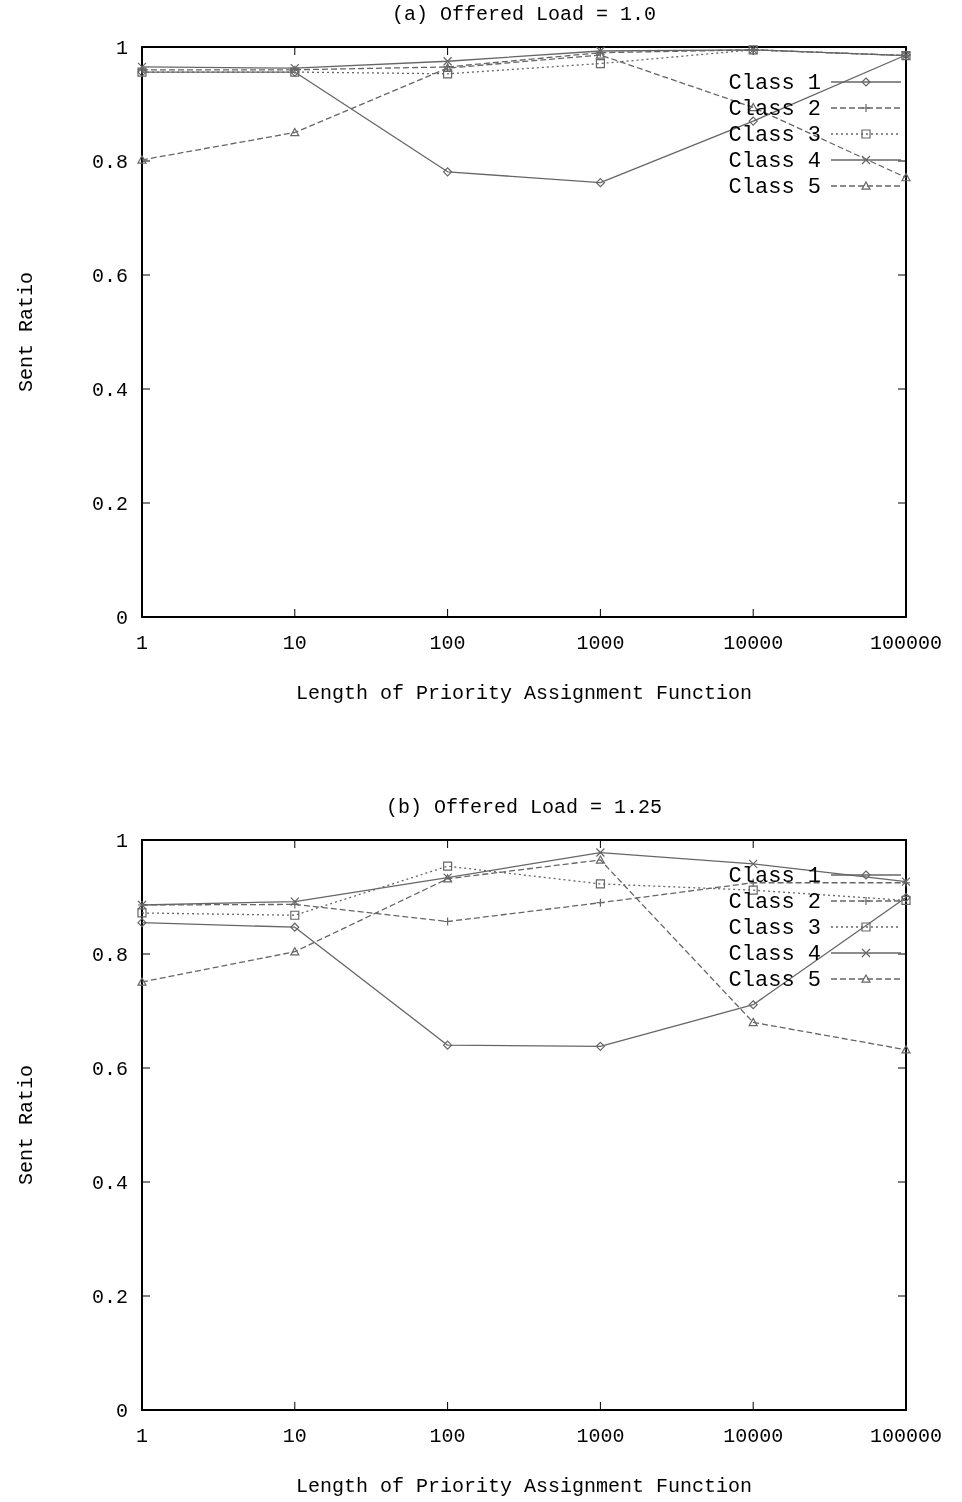 The image size is (962, 1502). I want to click on legend-label: Class 2, so click(774, 902).